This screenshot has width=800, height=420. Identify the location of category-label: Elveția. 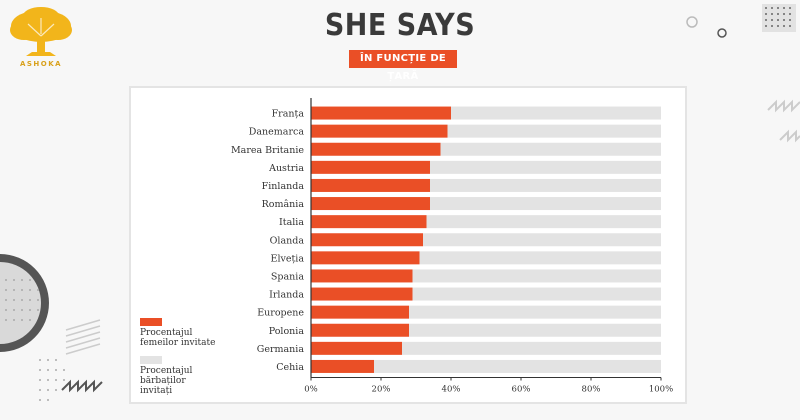
(288, 258).